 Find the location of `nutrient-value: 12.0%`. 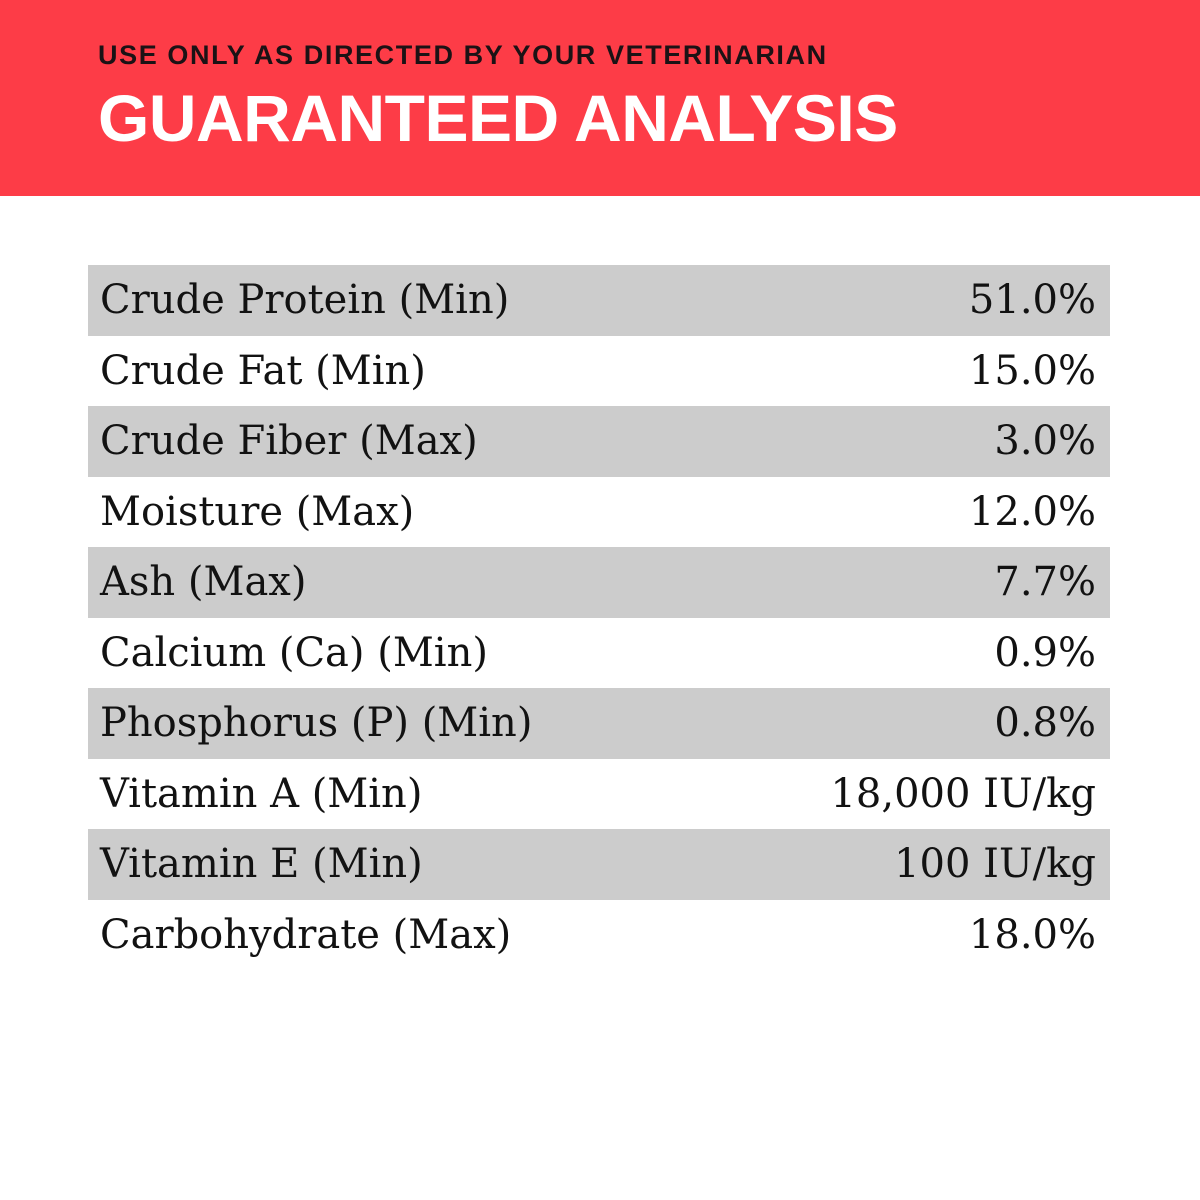

nutrient-value: 12.0% is located at coordinates (1032, 511).